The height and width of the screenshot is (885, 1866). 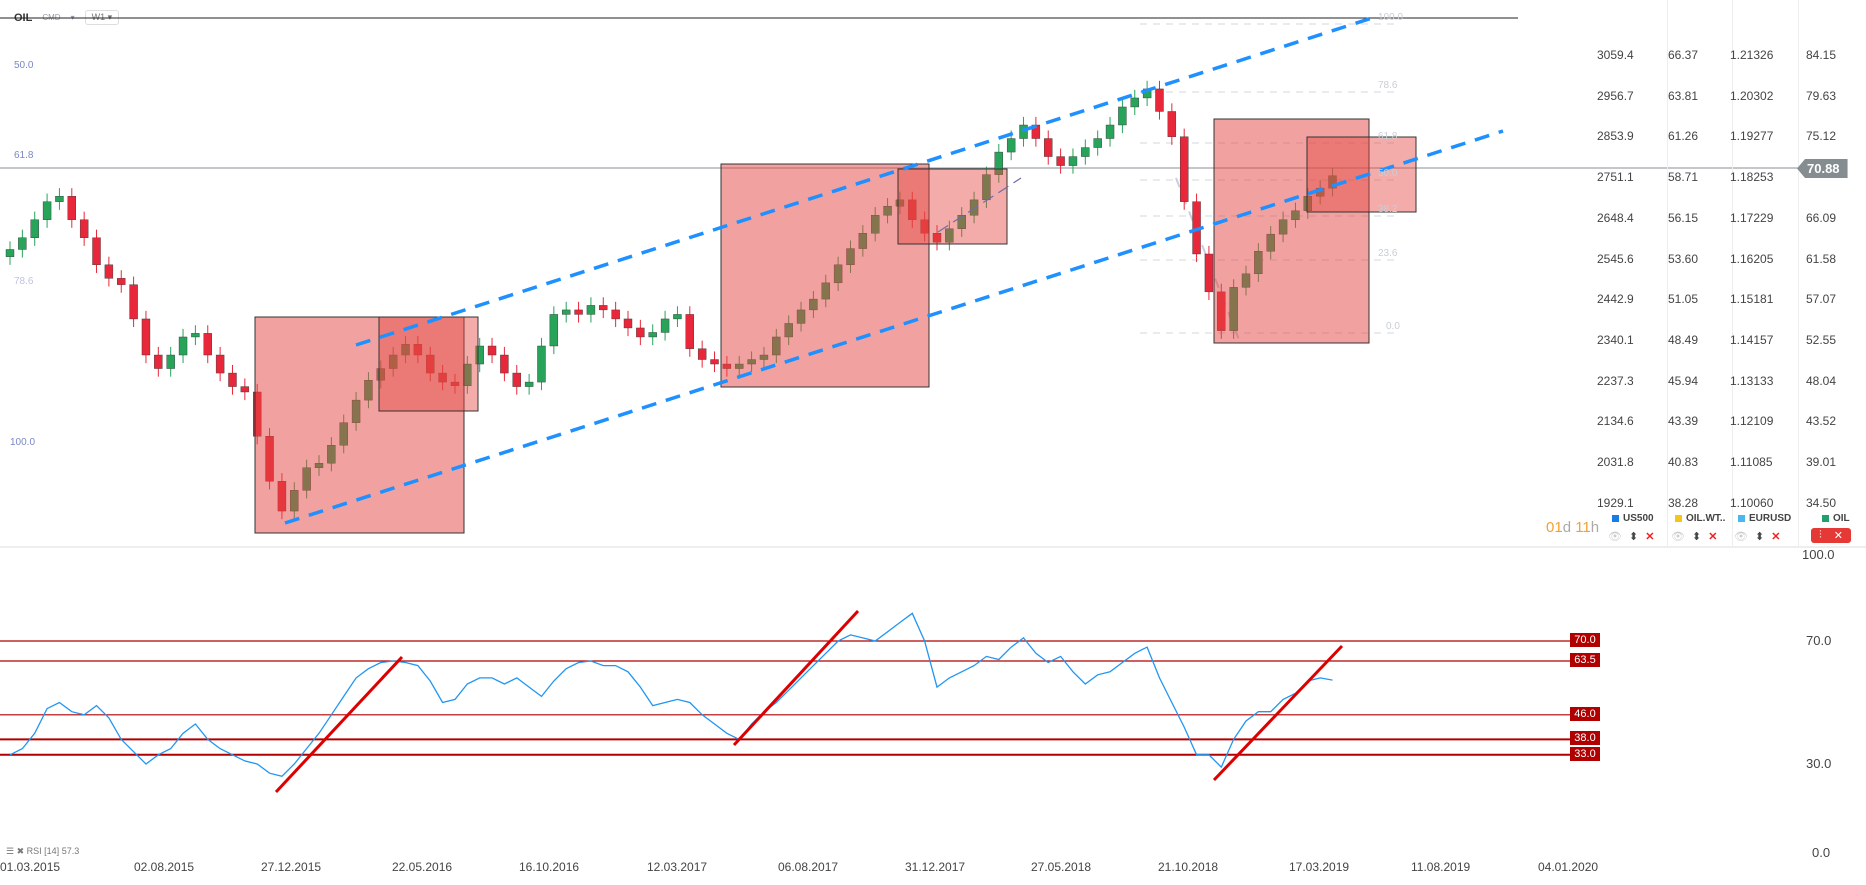 What do you see at coordinates (1751, 462) in the screenshot?
I see `price-axis-label: 1.11085` at bounding box center [1751, 462].